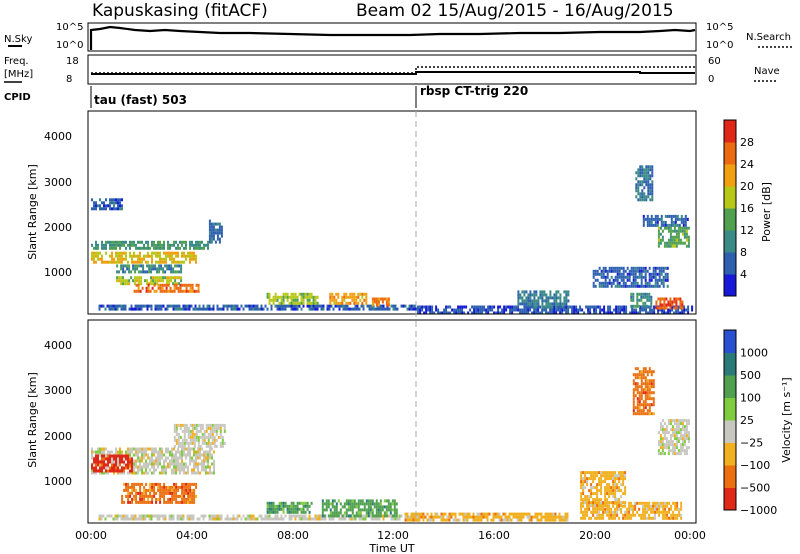 The image size is (800, 554). Describe the element at coordinates (719, 27) in the screenshot. I see `nsearch-tick-top: 10^5` at that location.